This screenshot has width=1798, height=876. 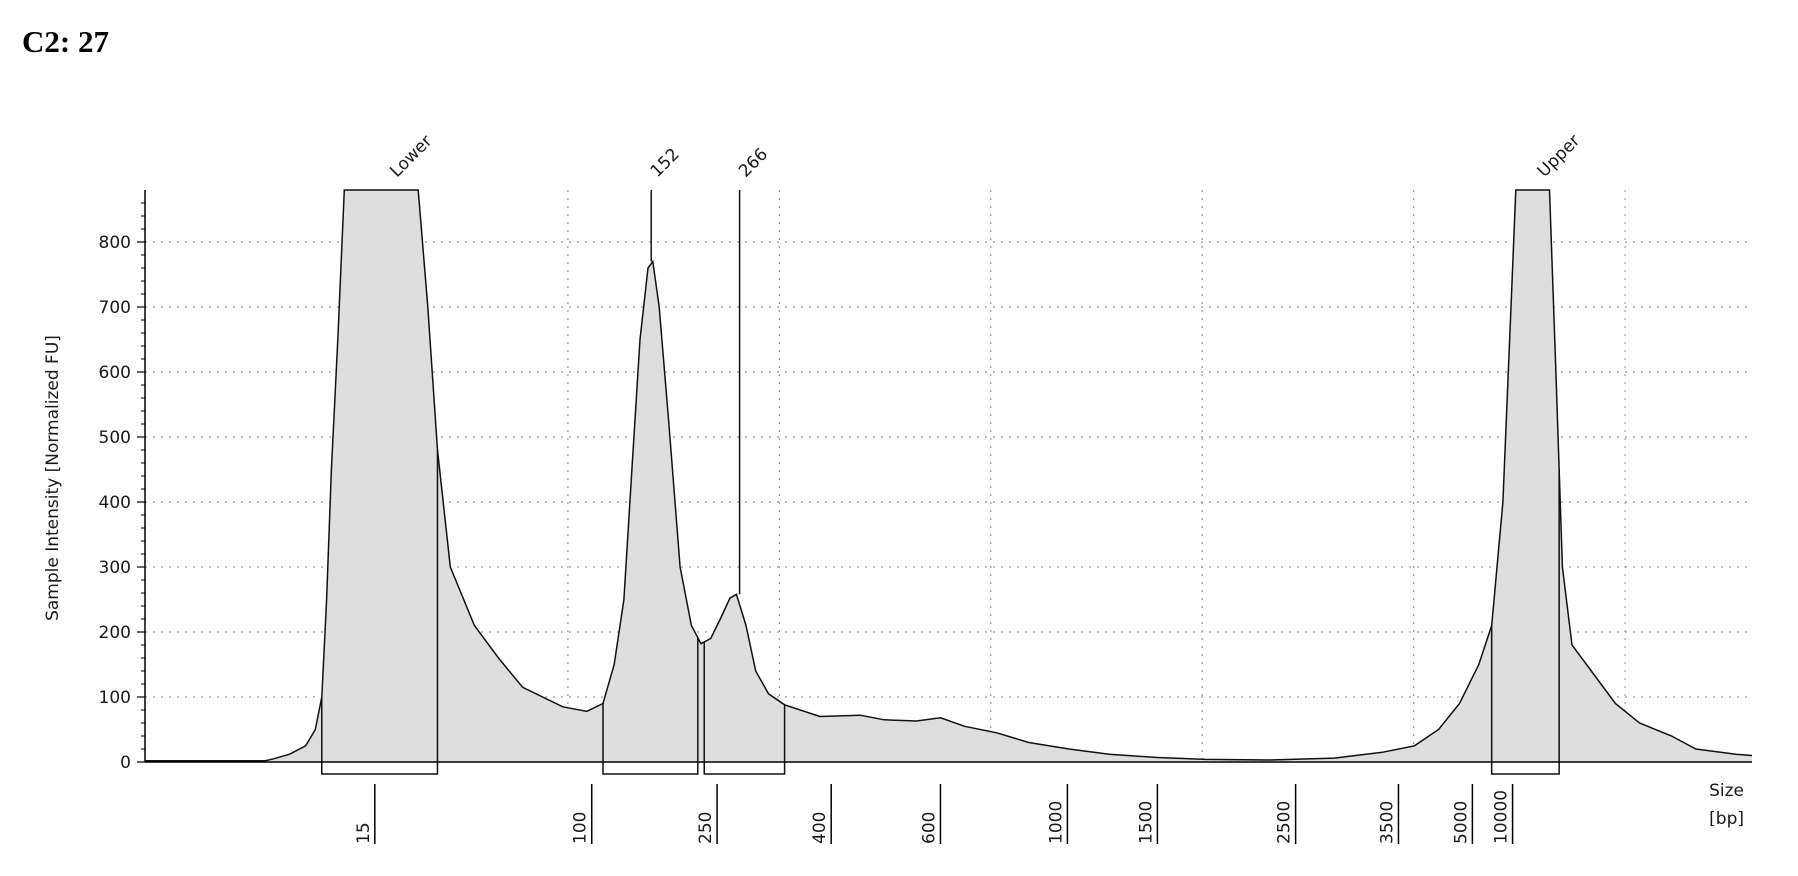 I want to click on x-tick-label: 2500, so click(x=1285, y=822).